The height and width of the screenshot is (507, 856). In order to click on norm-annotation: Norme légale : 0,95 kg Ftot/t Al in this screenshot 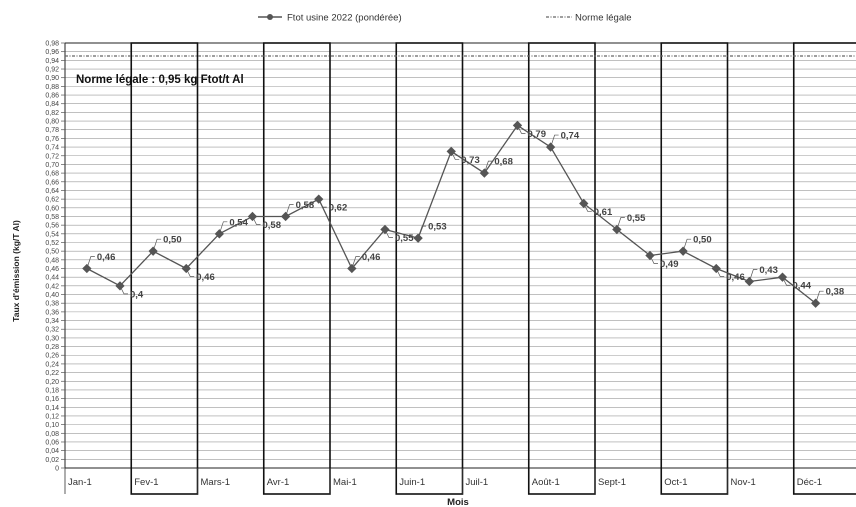, I will do `click(160, 80)`.